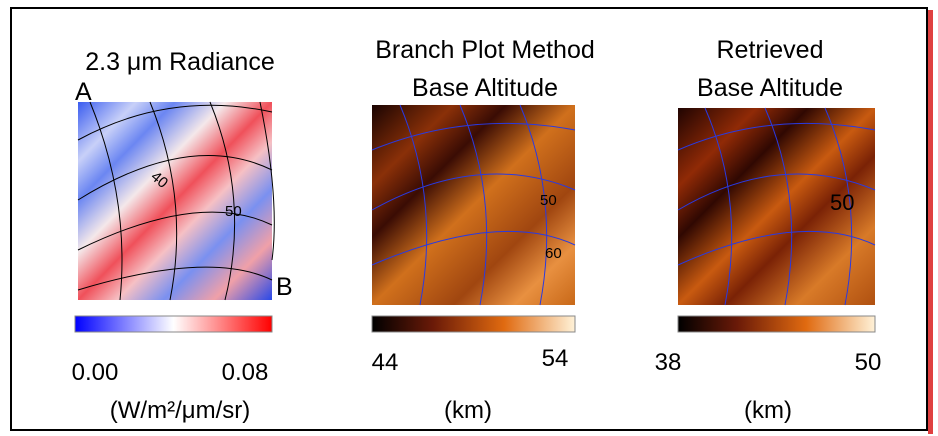  What do you see at coordinates (245, 372) in the screenshot?
I see `colorbar-max: 0.08` at bounding box center [245, 372].